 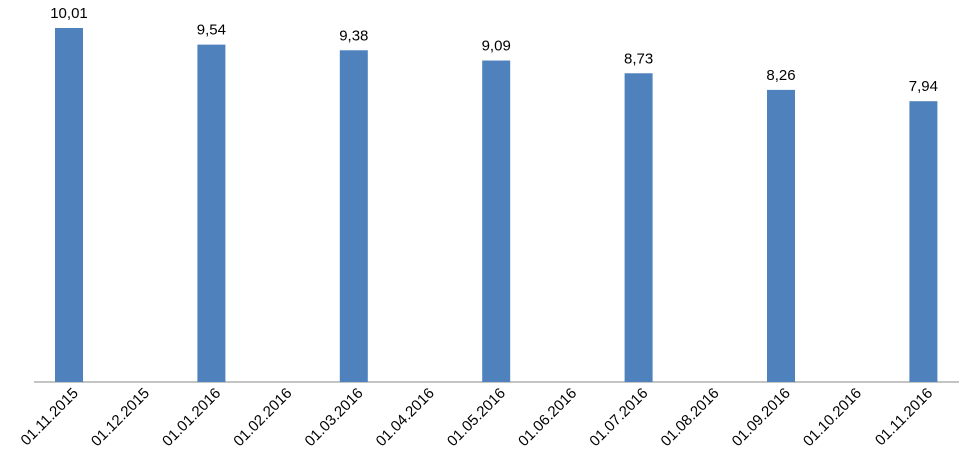 I want to click on x-tick-label: 01.08.2016, so click(x=690, y=417).